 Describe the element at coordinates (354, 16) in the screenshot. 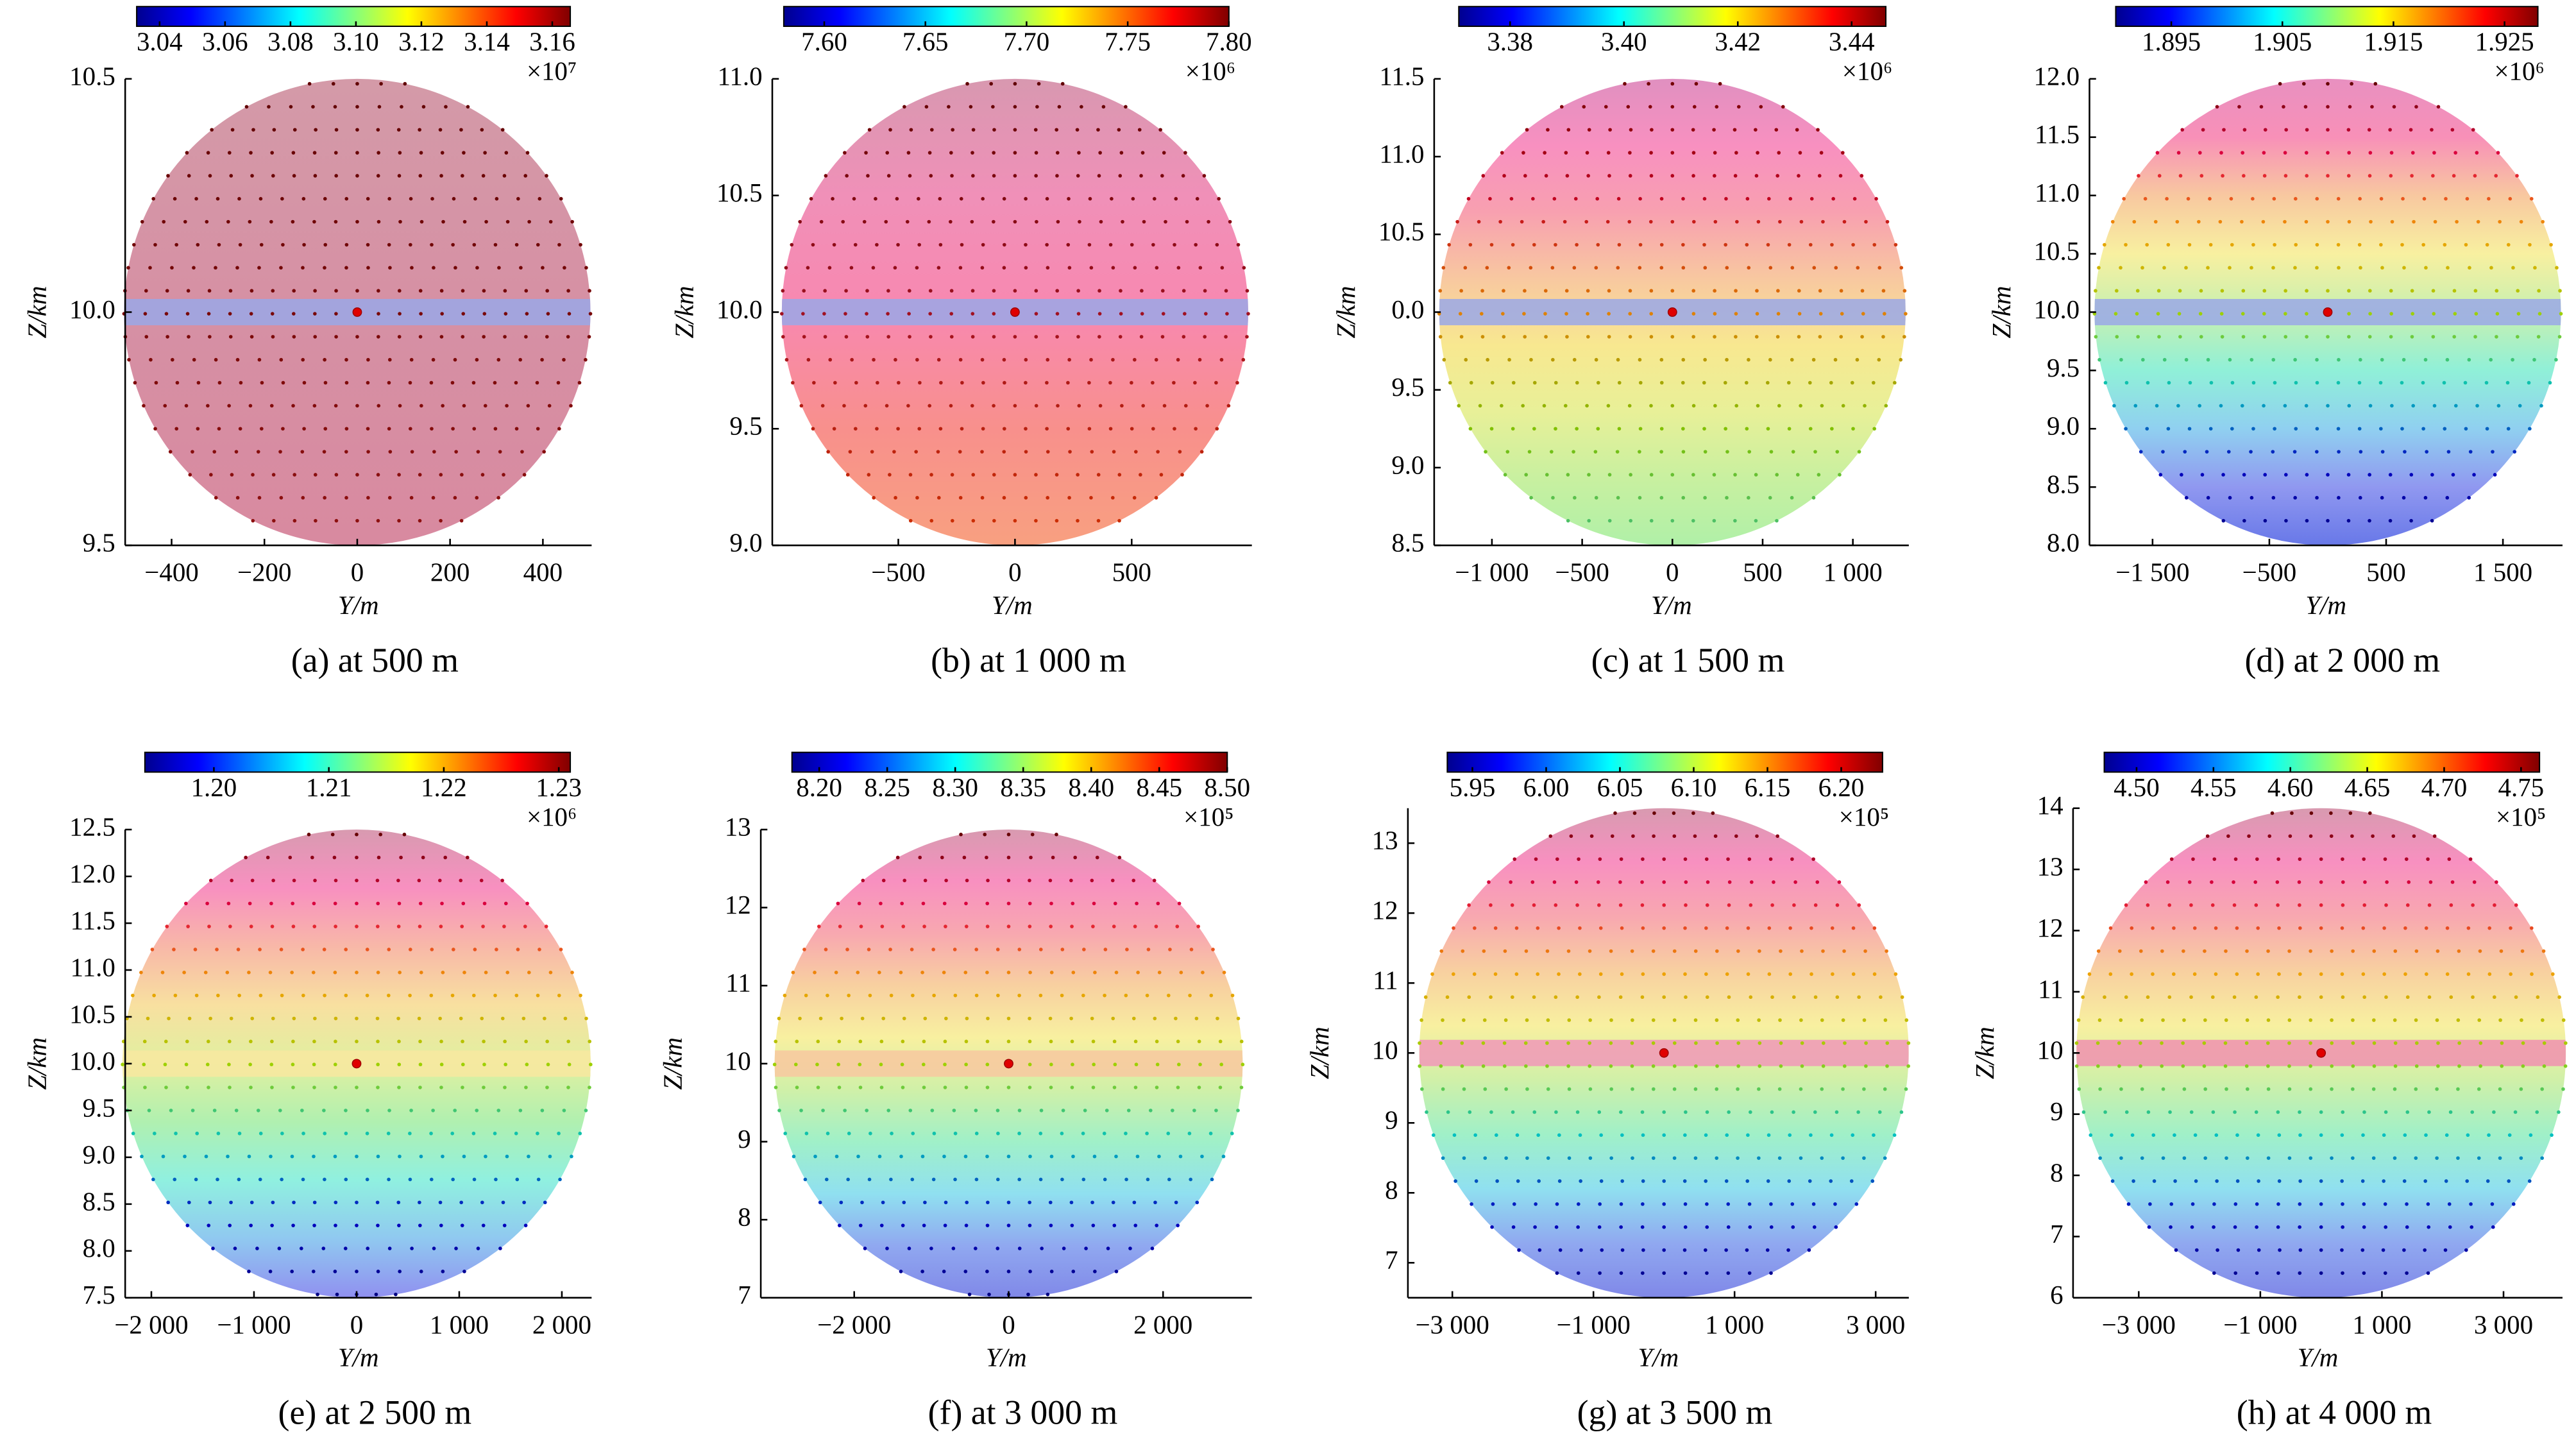

I see `colorbar` at that location.